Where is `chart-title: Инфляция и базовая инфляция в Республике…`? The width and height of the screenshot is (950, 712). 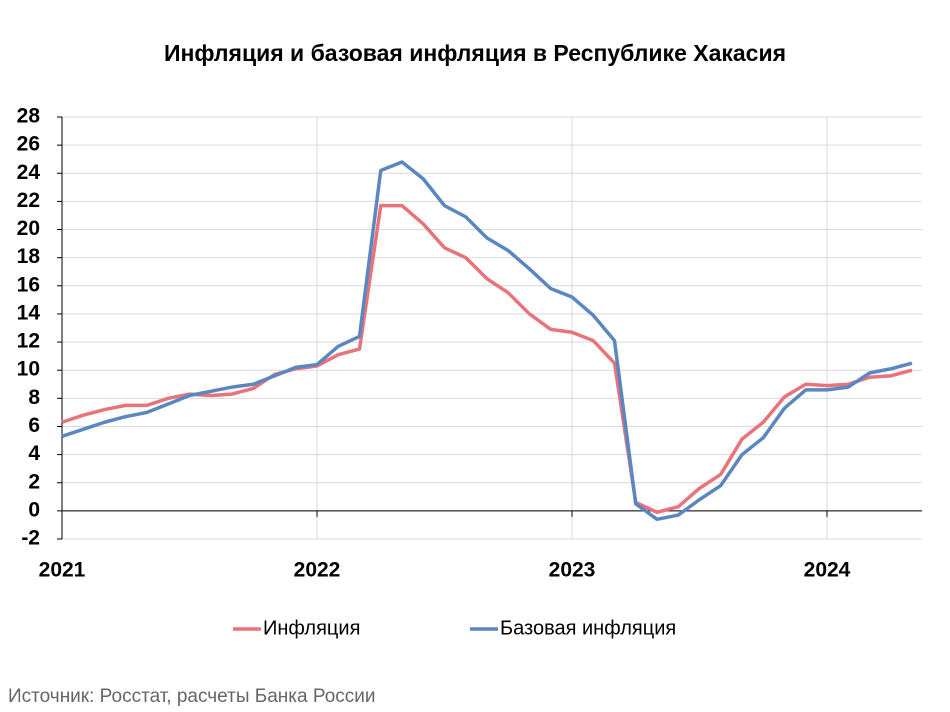 chart-title: Инфляция и базовая инфляция в Республике… is located at coordinates (475, 53).